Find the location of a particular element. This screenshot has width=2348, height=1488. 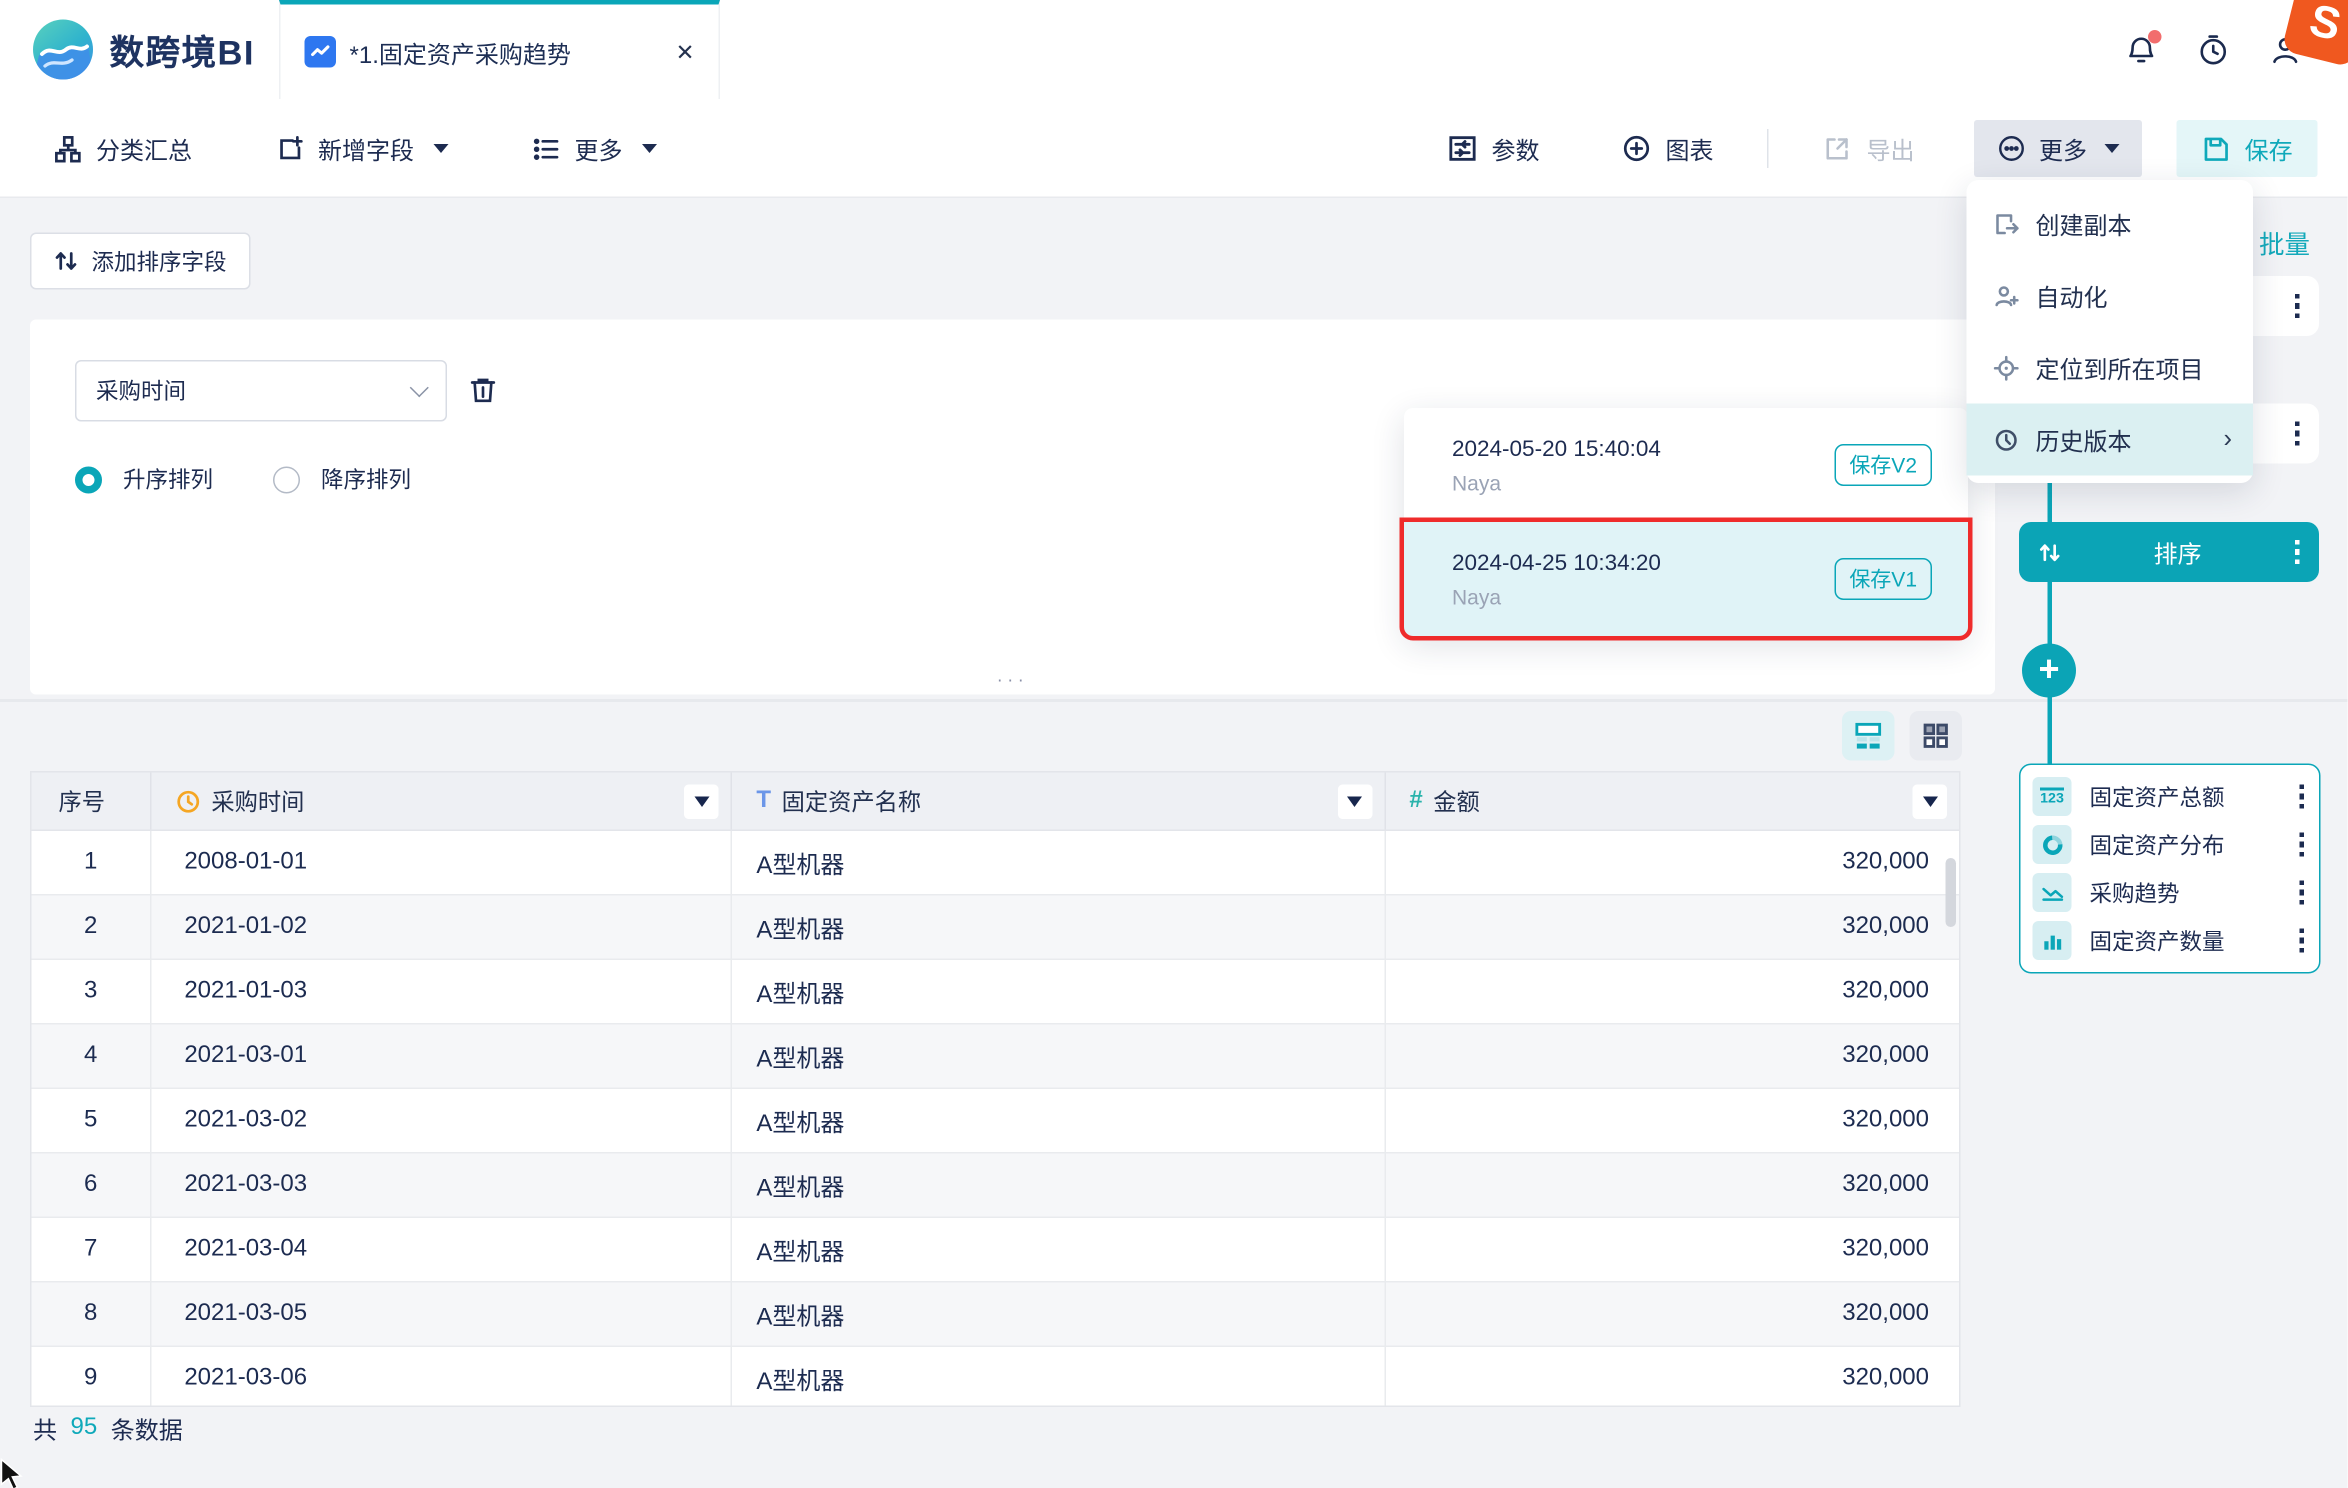

chart-node-item: 采购趋势 is located at coordinates (2170, 893).